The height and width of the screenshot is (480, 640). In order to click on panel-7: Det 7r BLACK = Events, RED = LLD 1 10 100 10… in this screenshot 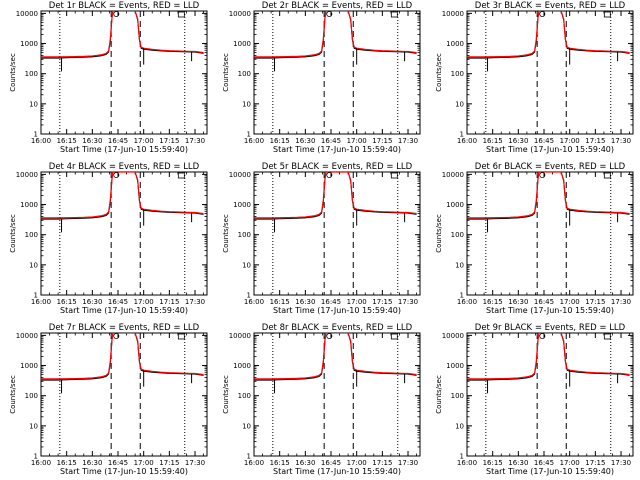, I will do `click(108, 399)`.